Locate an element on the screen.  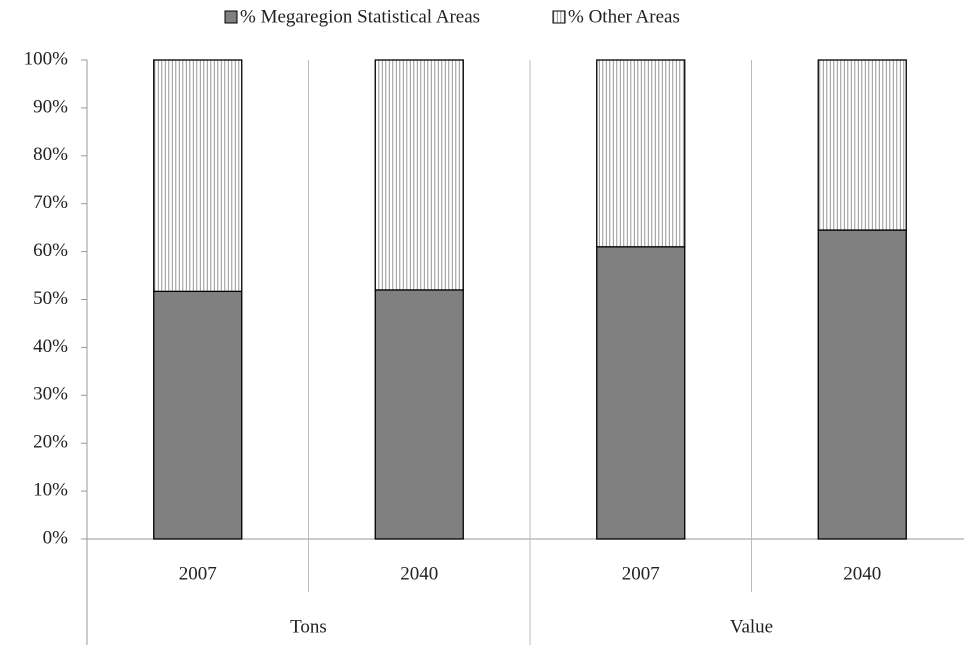
y-tick-label: 90% is located at coordinates (50, 106).